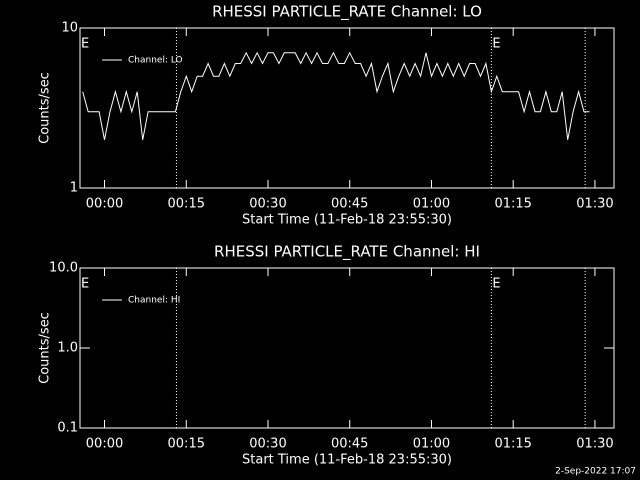  Describe the element at coordinates (347, 12) in the screenshot. I see `chart-title: RHESSI PARTICLE_RATE Channel: LO` at that location.